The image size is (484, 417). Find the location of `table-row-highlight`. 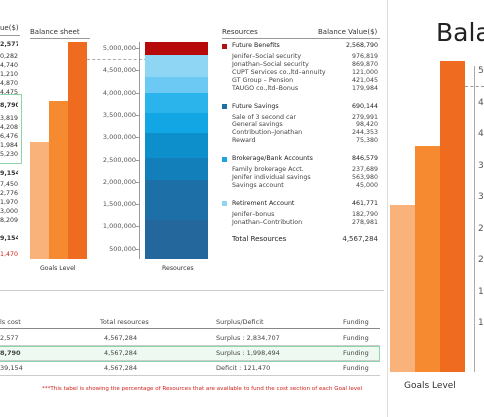

table-row-highlight is located at coordinates (190, 354).